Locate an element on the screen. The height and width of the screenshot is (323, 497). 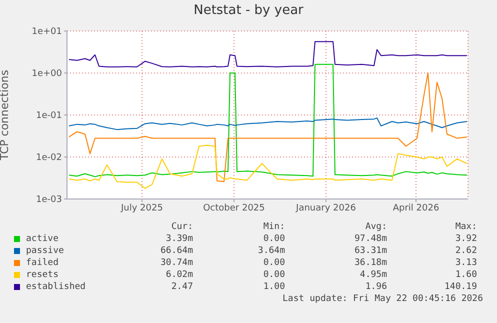
text: 30.74m is located at coordinates (176, 263).